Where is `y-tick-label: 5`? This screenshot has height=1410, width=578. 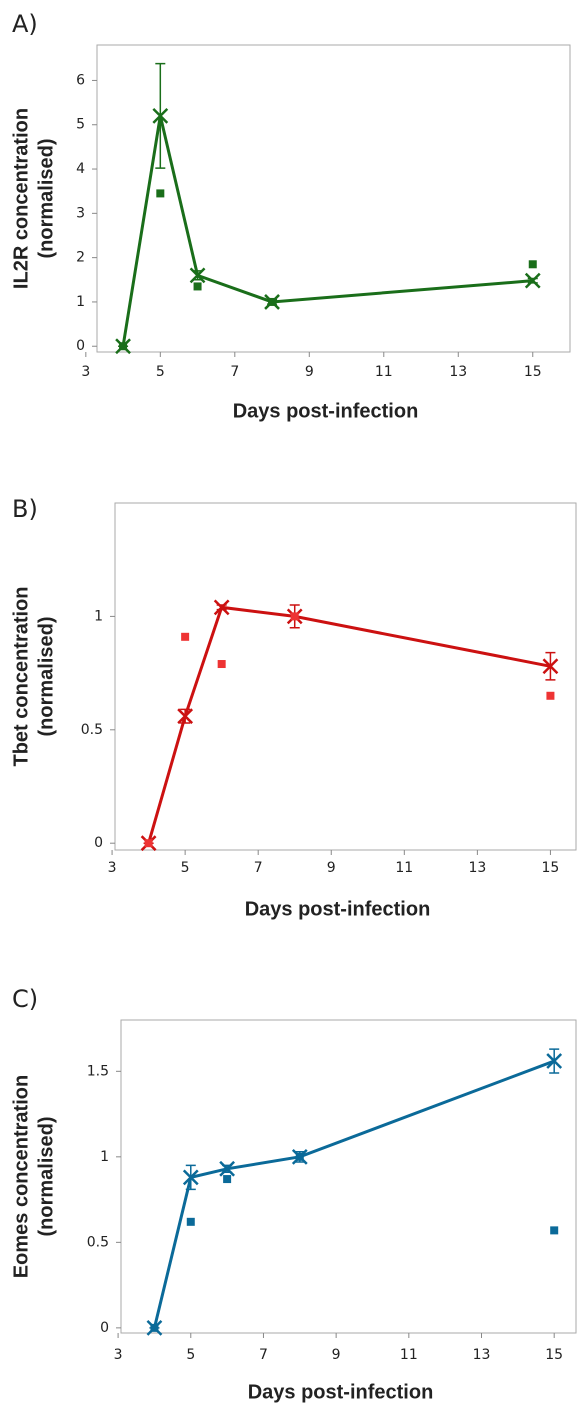 y-tick-label: 5 is located at coordinates (80, 125).